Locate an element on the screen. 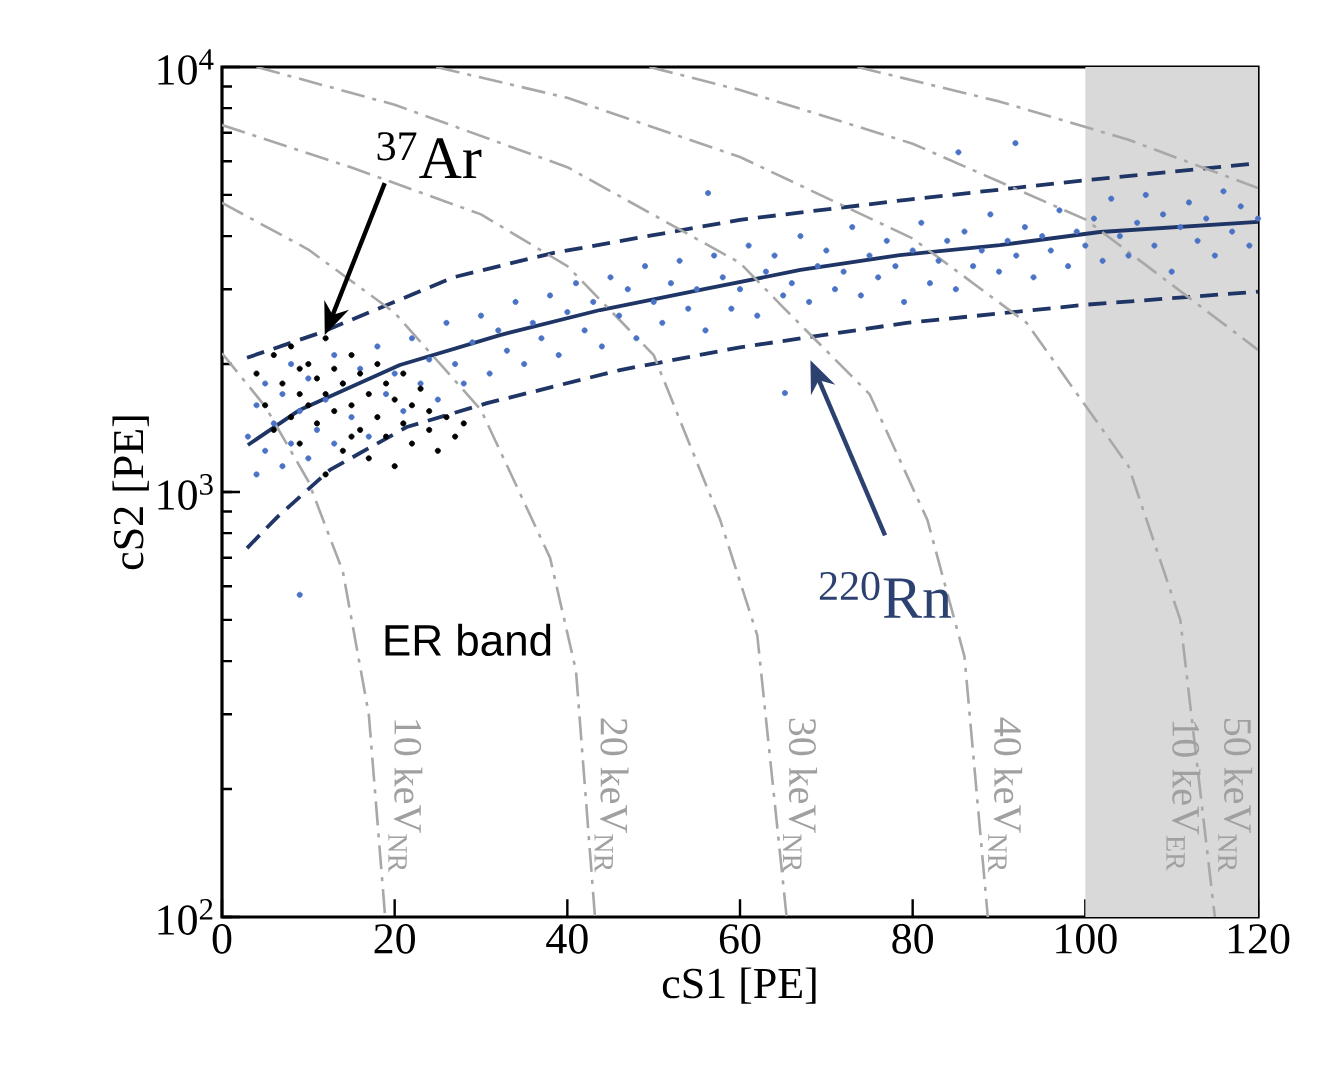 The height and width of the screenshot is (1078, 1320). annotation: ER band is located at coordinates (468, 640).